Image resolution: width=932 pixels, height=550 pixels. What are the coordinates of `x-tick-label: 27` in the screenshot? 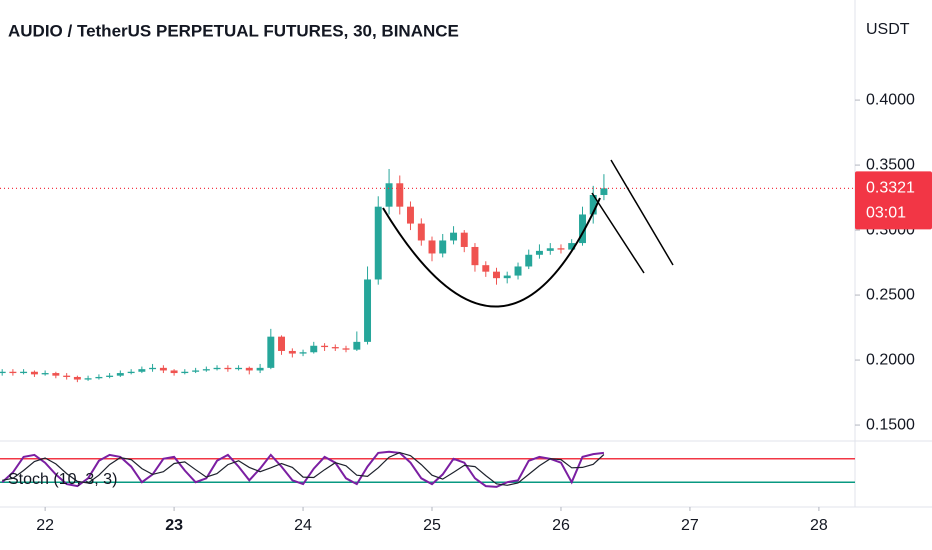 It's located at (690, 525).